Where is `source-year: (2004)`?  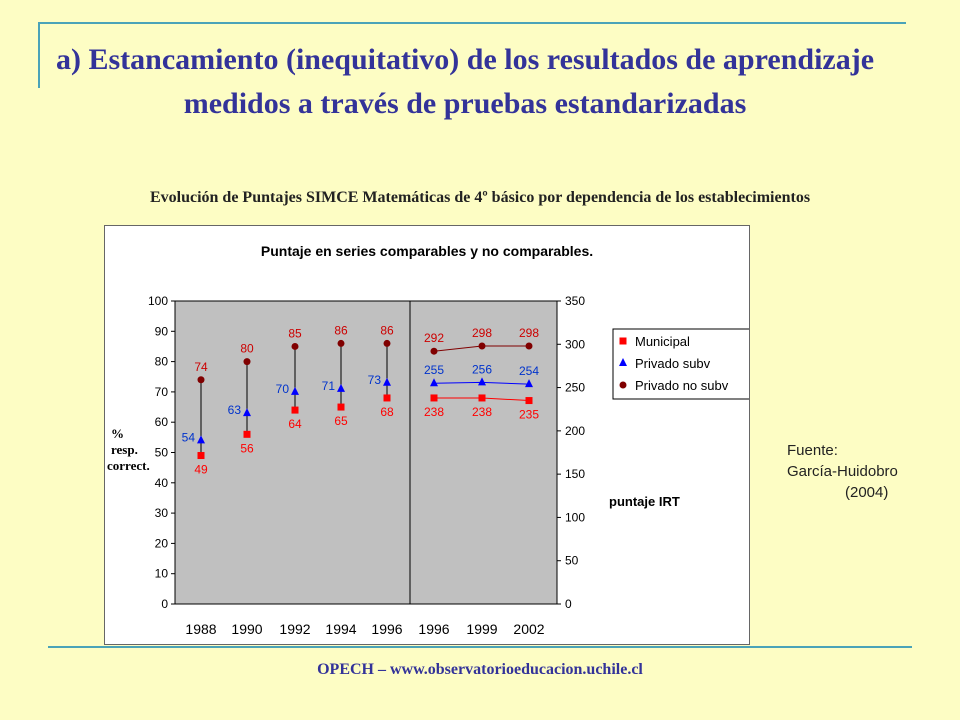
source-year: (2004) is located at coordinates (867, 492).